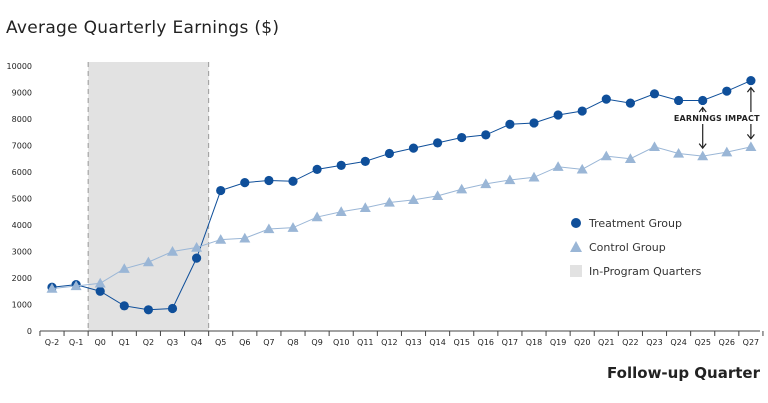  I want to click on x-tick-label: Q25, so click(702, 342).